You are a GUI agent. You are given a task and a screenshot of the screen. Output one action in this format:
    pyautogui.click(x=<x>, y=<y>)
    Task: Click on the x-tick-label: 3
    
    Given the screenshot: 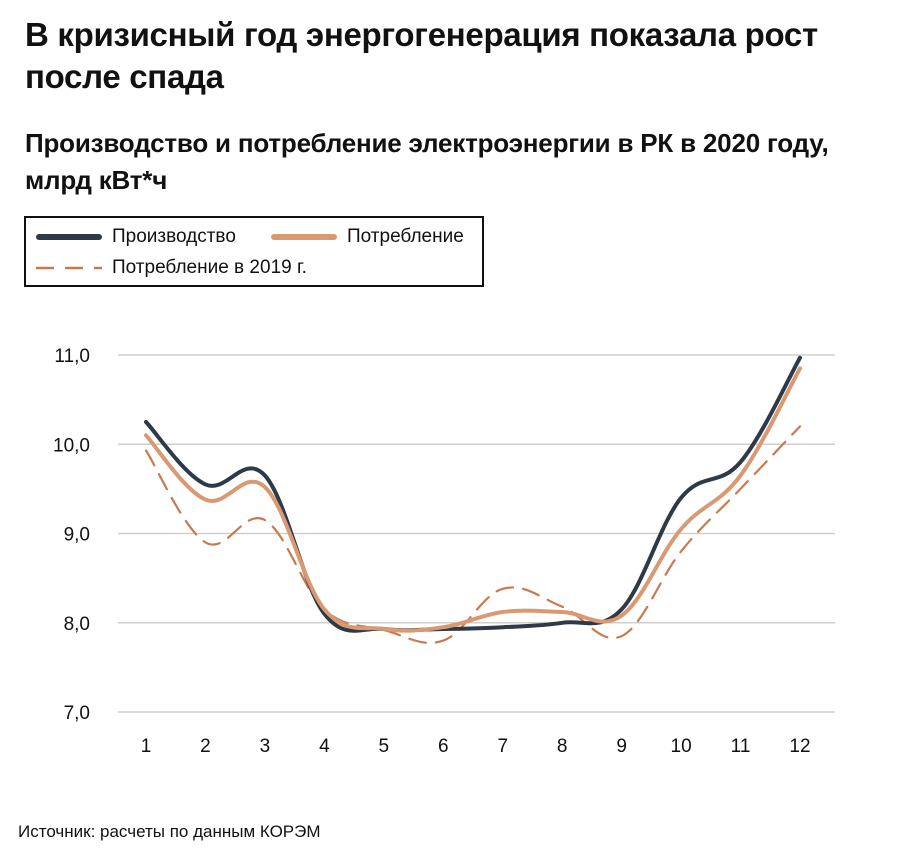 What is the action you would take?
    pyautogui.click(x=265, y=746)
    